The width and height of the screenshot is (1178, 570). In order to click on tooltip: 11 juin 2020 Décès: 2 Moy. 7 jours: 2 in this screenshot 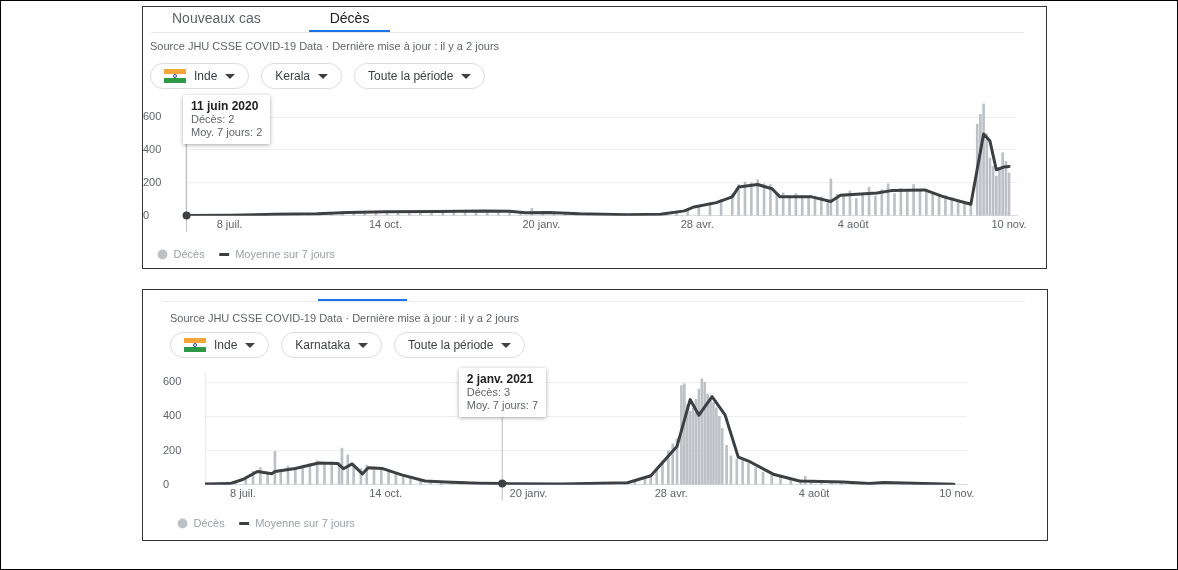, I will do `click(227, 119)`.